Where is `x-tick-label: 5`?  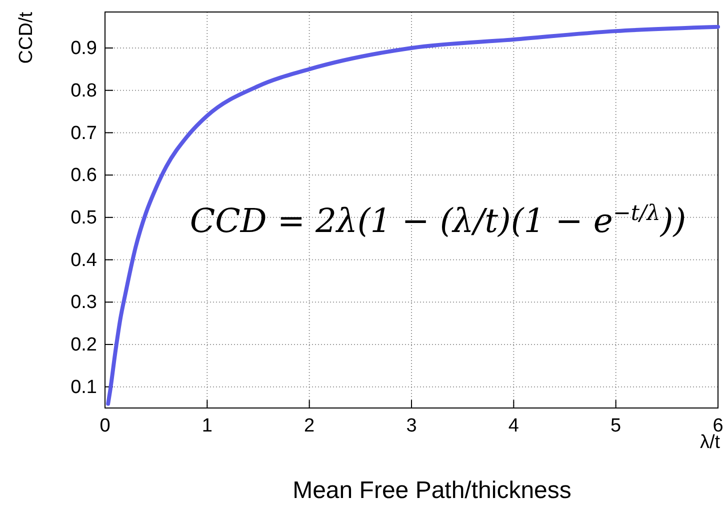 x-tick-label: 5 is located at coordinates (616, 425).